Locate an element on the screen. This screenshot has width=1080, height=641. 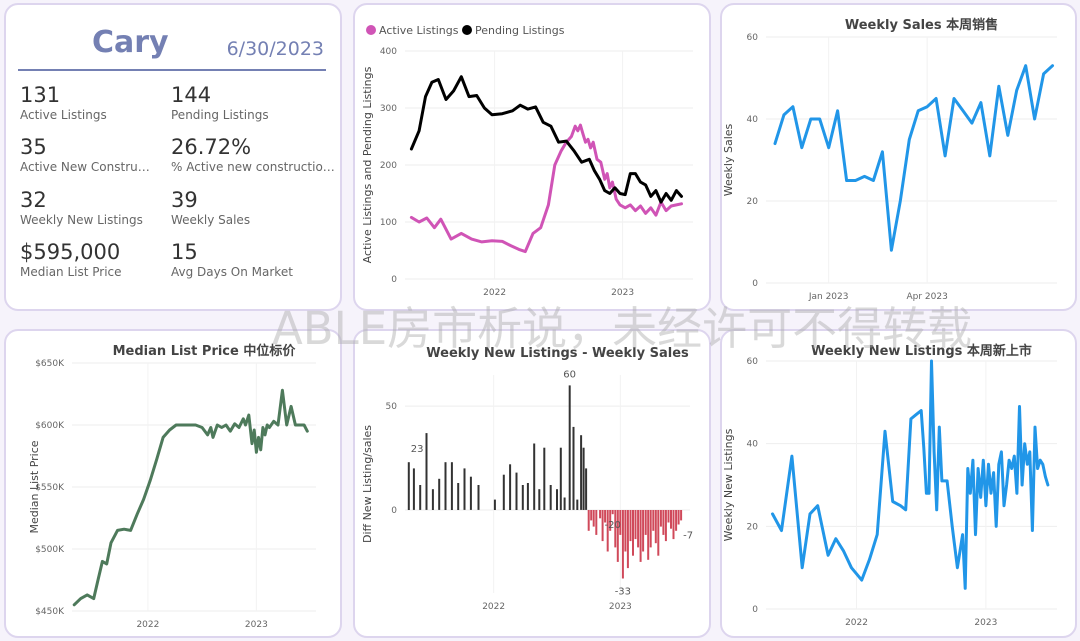
kpi-active-listings: 131 Active Listings is located at coordinates (88, 103).